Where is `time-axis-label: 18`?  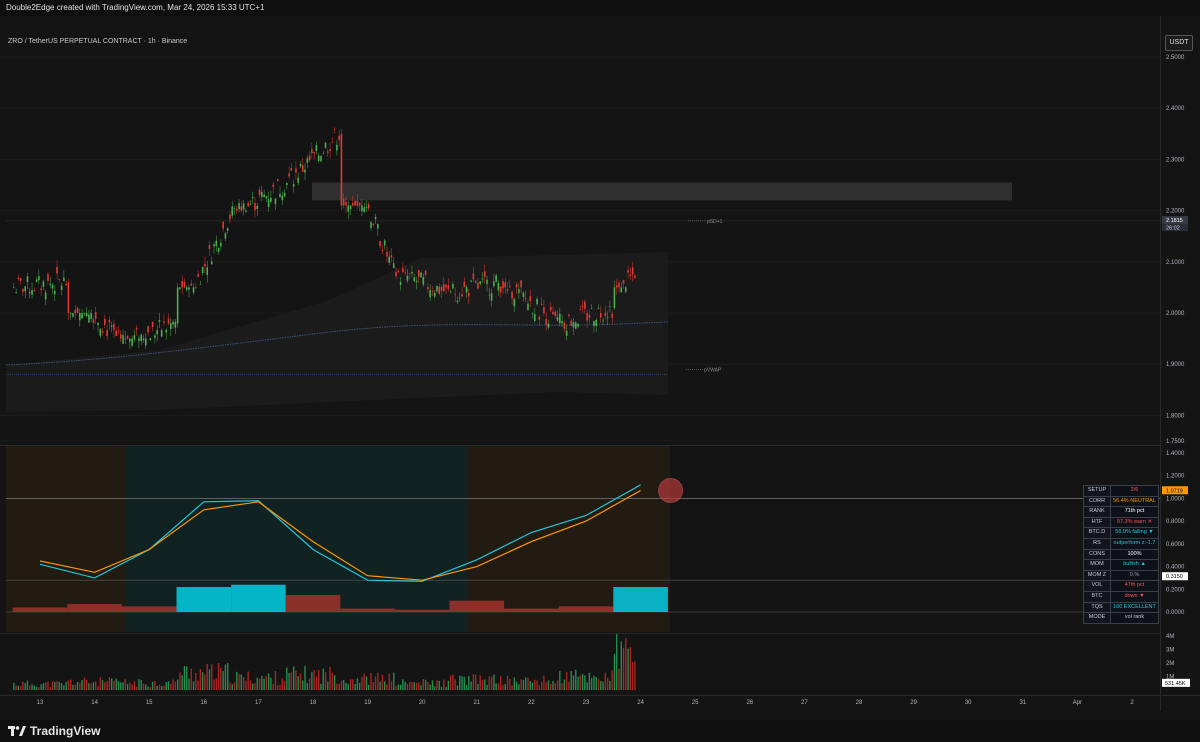 time-axis-label: 18 is located at coordinates (313, 703).